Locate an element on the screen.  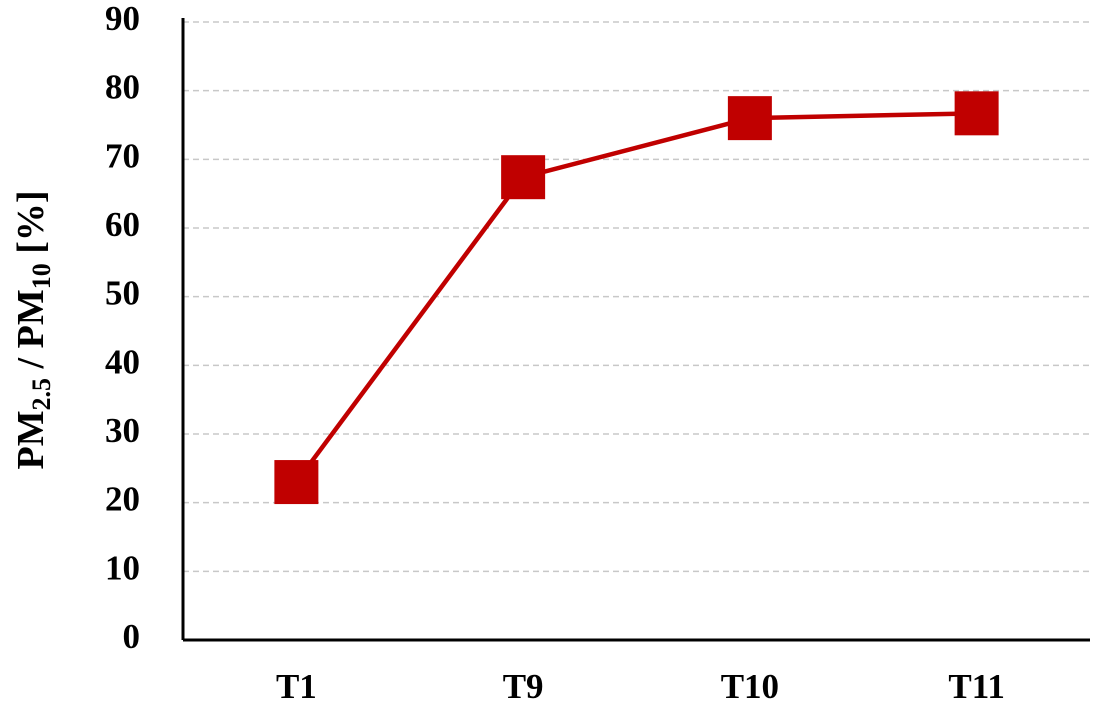
y-axis-label: PM2.5 / PM10 [%] is located at coordinates (33, 329).